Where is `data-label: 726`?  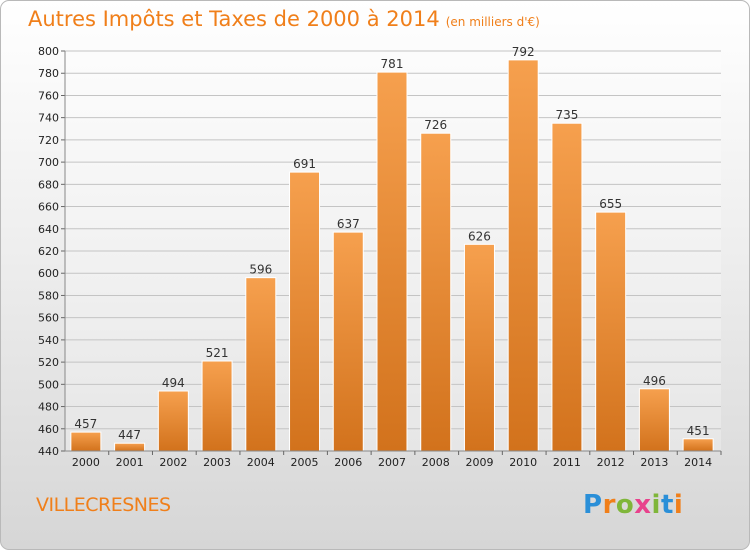 data-label: 726 is located at coordinates (435, 125).